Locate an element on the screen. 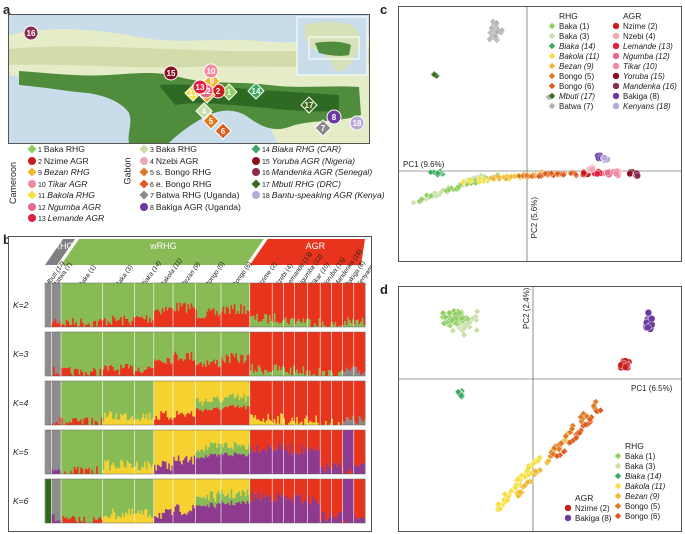 Image resolution: width=685 pixels, height=534 pixels. pca-d-rhg-legend-item: Biaka (14) is located at coordinates (638, 476).